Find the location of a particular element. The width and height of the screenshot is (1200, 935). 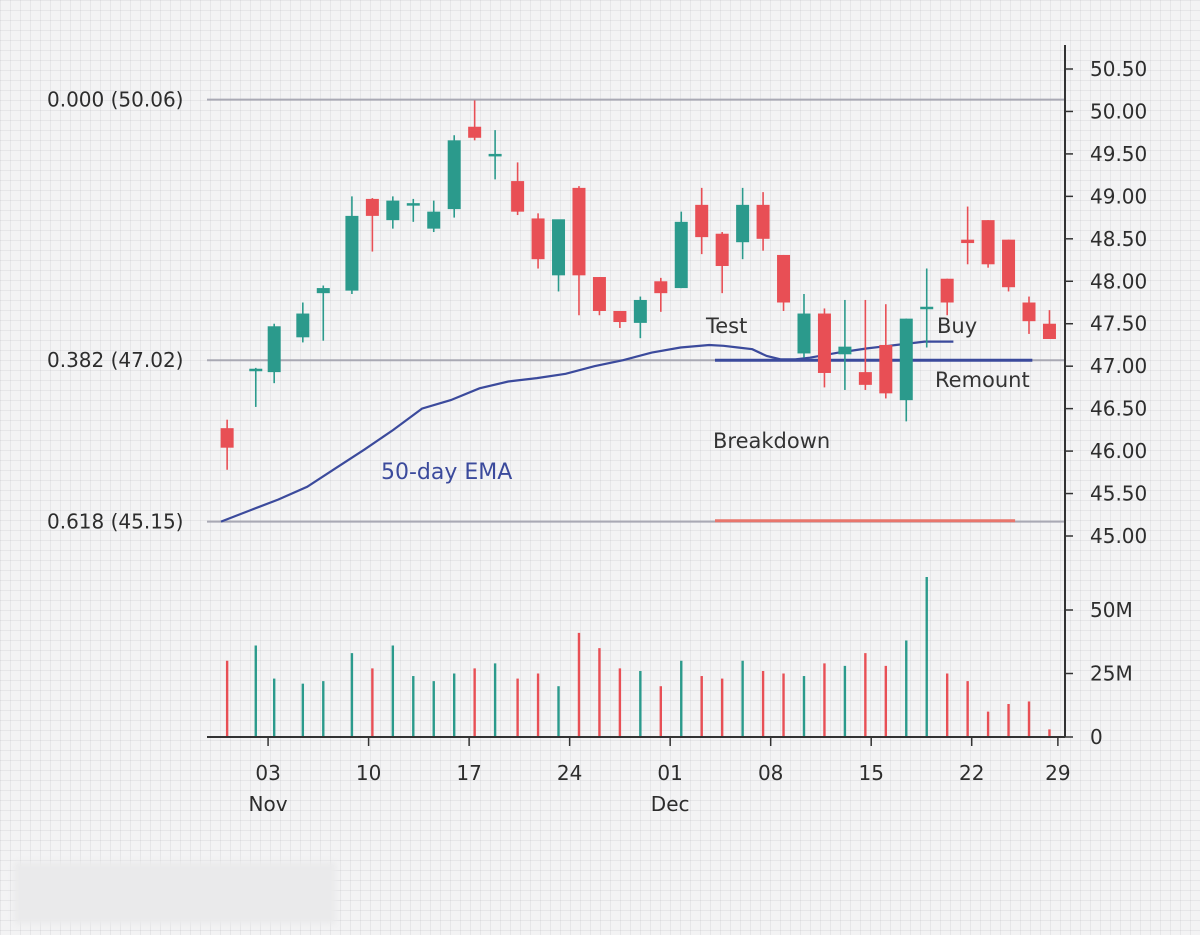

ema-line is located at coordinates (587, 431).